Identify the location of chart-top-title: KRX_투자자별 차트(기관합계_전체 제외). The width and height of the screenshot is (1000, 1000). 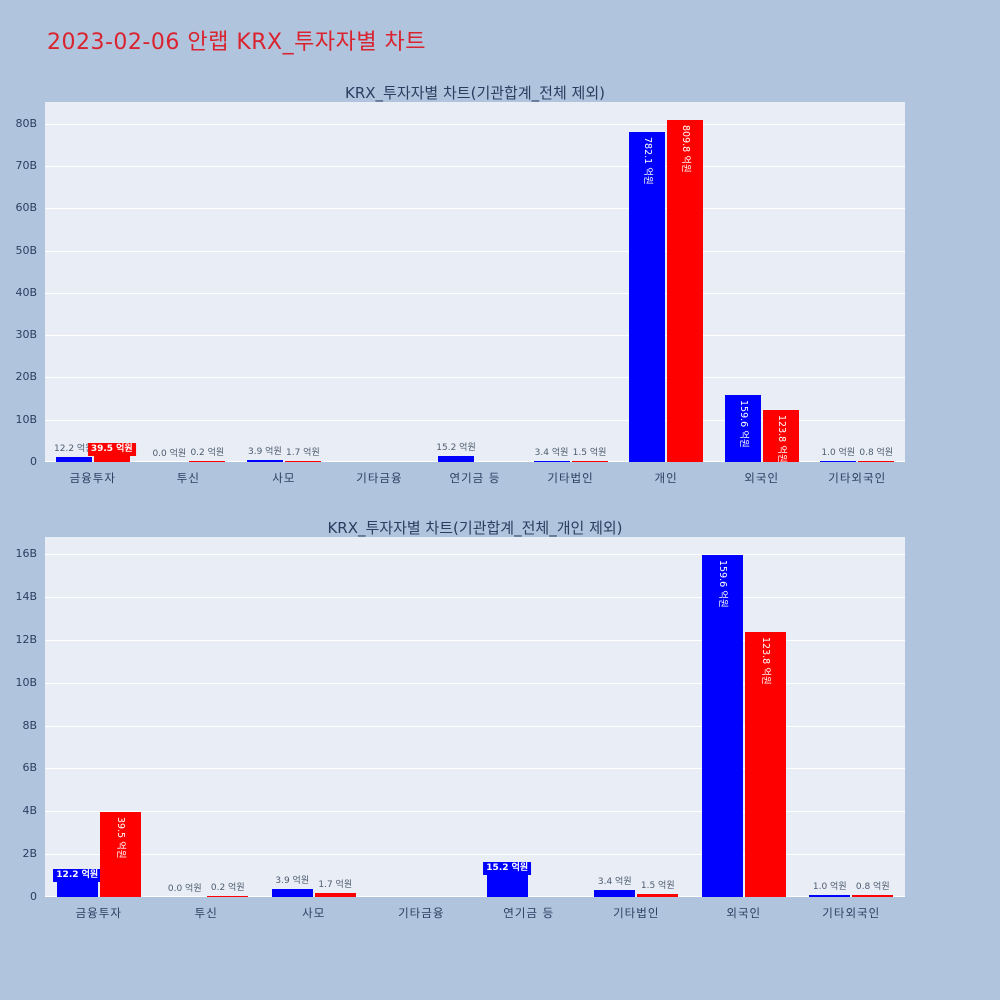
(475, 93).